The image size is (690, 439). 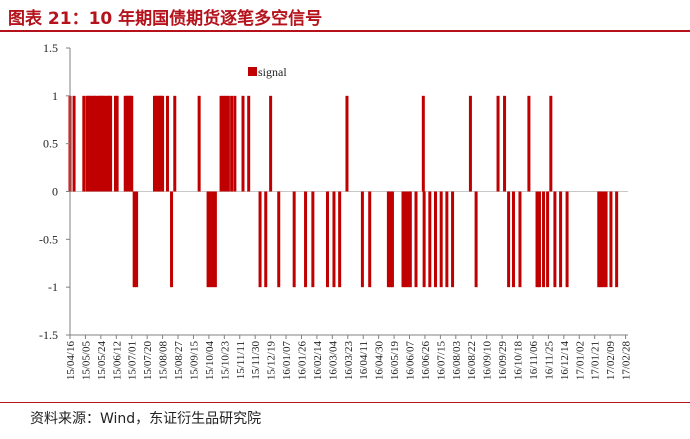 What do you see at coordinates (349, 361) in the screenshot?
I see `x-tick-label: 16/03/23` at bounding box center [349, 361].